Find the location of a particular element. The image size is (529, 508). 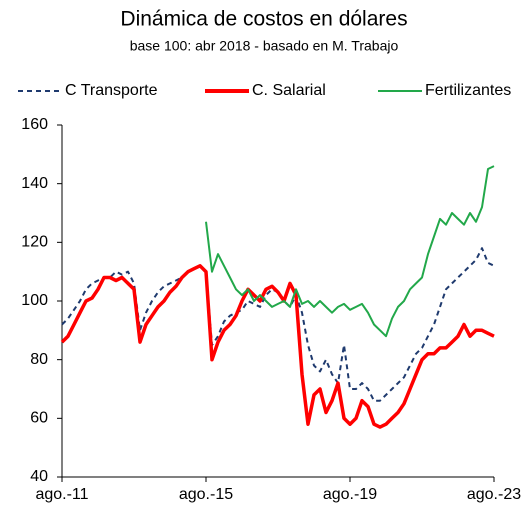

chart-title: Dinámica de costos en dólares is located at coordinates (263, 19).